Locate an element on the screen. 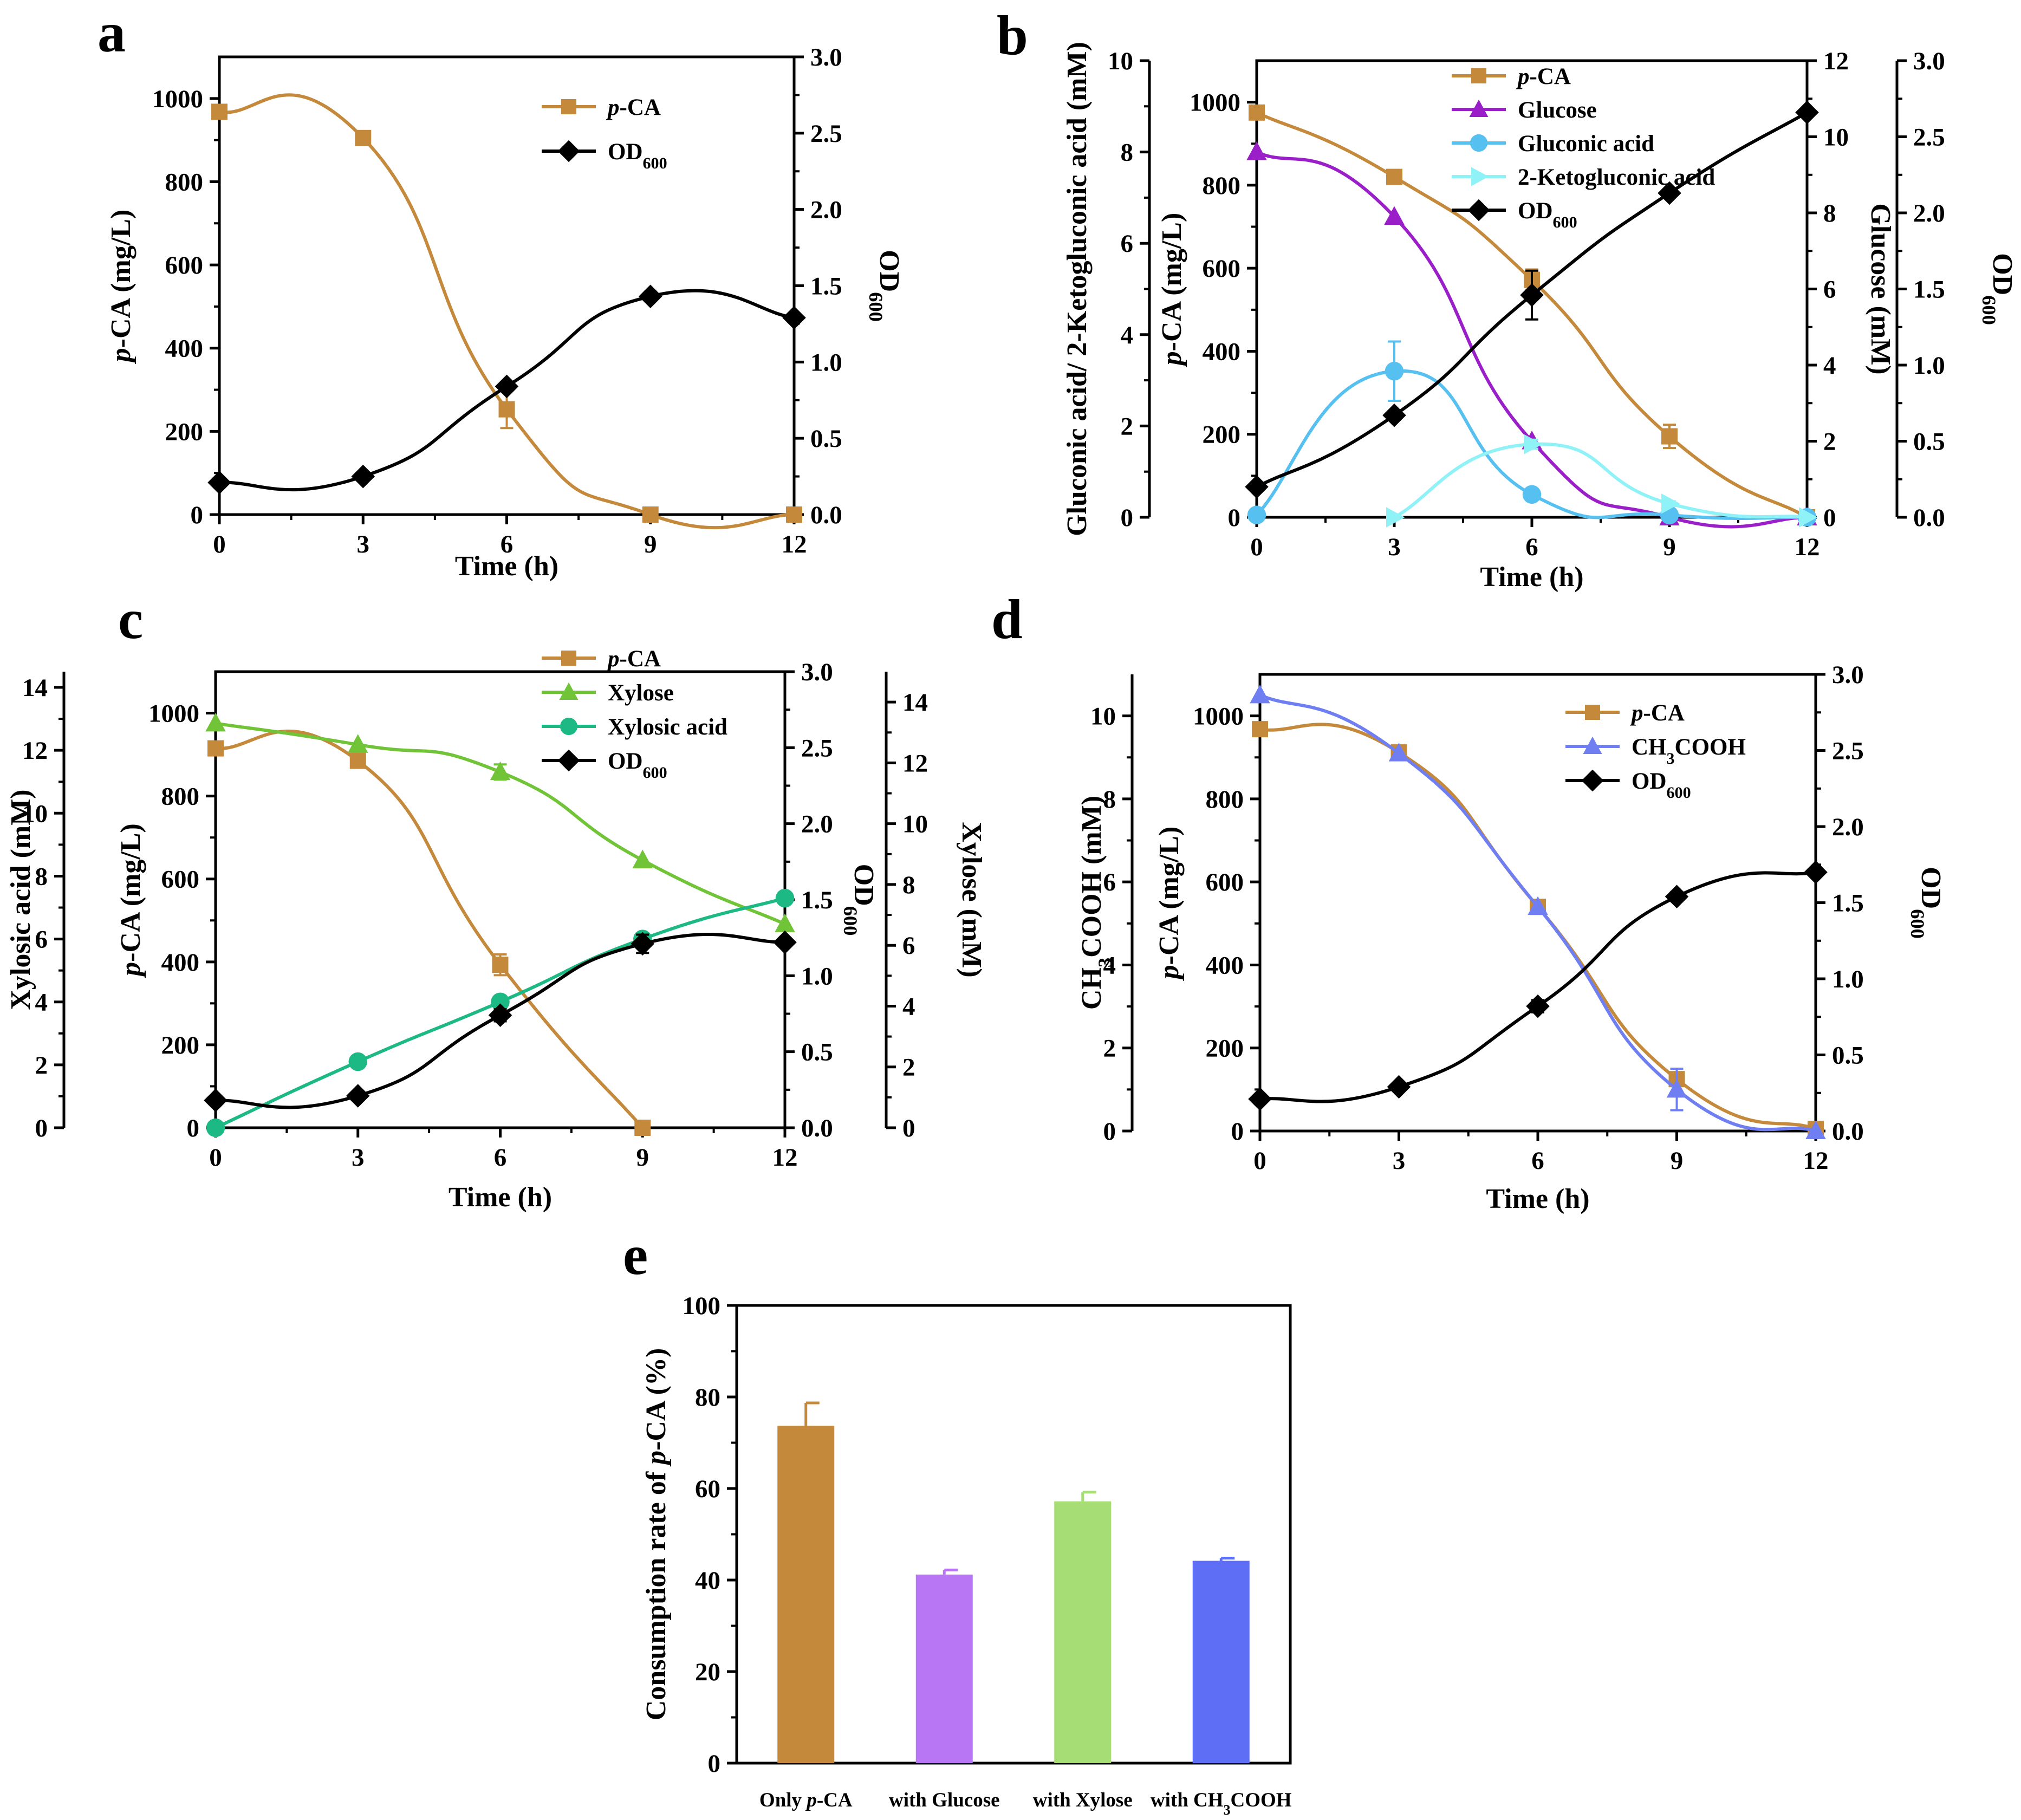 This screenshot has width=2021, height=1820. panel-label-c: c is located at coordinates (130, 619).